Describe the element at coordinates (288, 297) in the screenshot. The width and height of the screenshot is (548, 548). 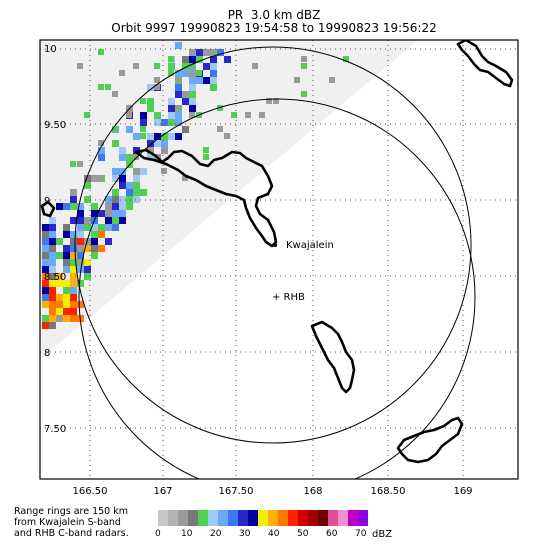
I see `rhb-label: + RHB` at that location.